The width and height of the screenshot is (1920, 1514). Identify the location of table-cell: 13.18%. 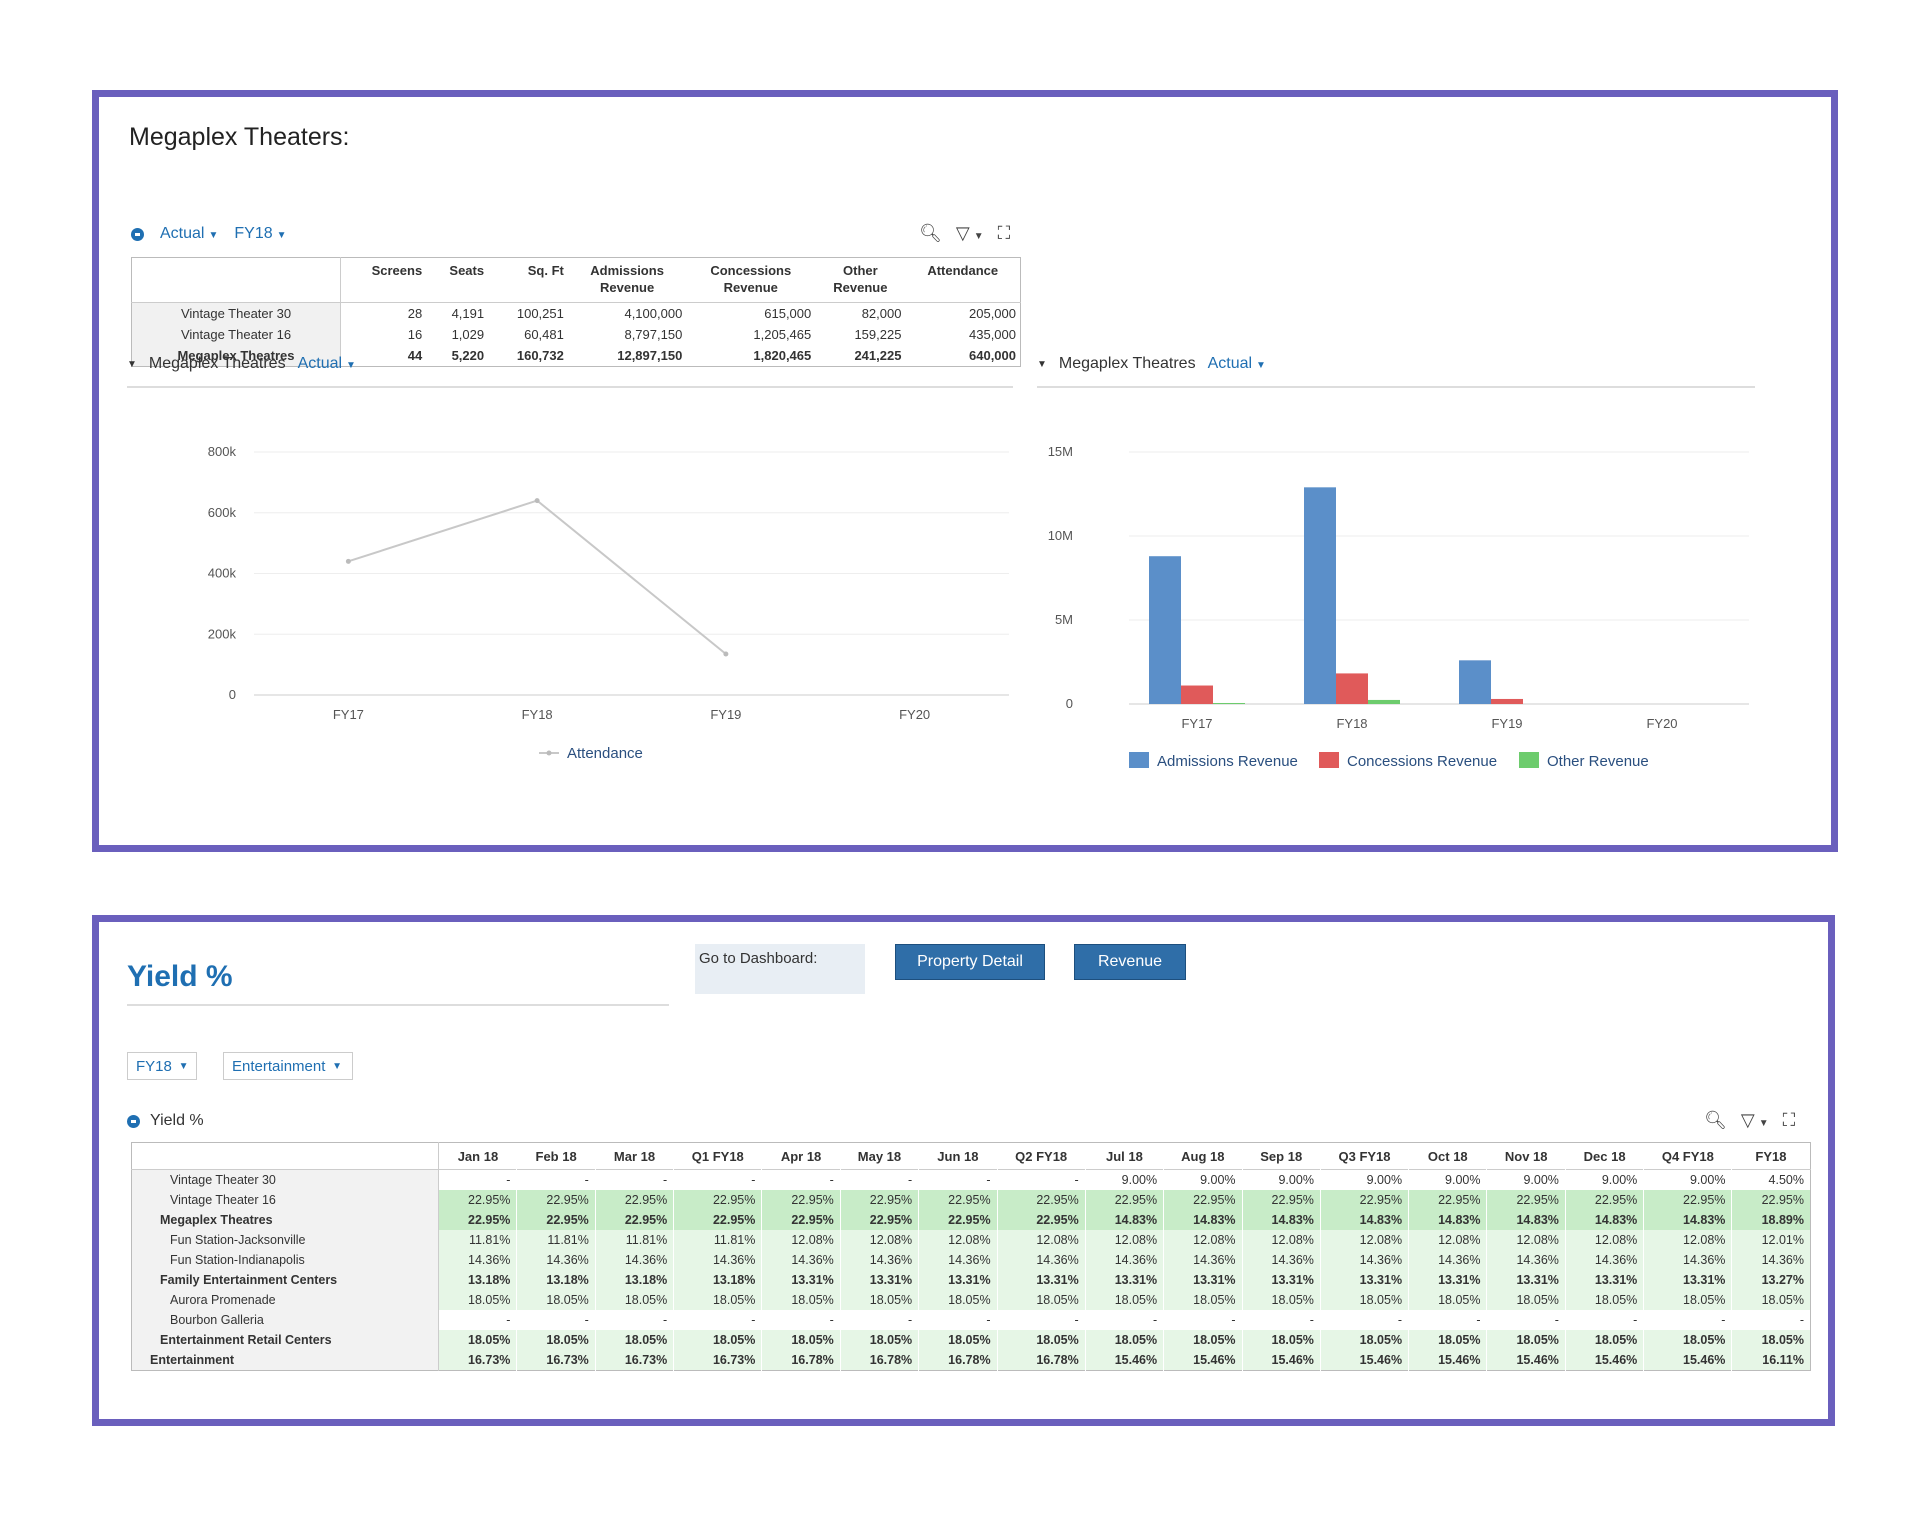
(634, 1280).